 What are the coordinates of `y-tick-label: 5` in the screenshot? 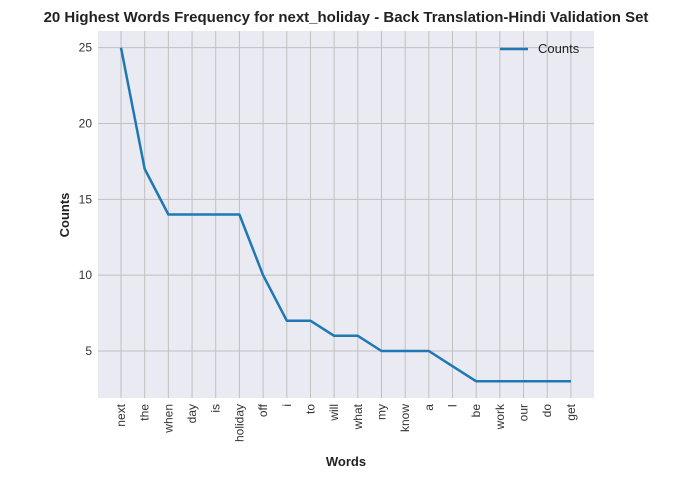 It's located at (88, 351).